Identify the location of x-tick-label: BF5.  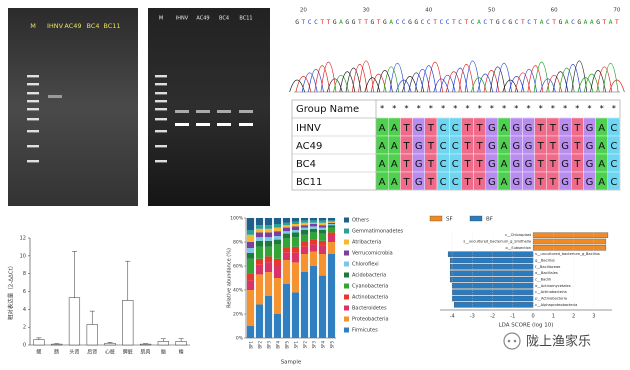
(287, 345).